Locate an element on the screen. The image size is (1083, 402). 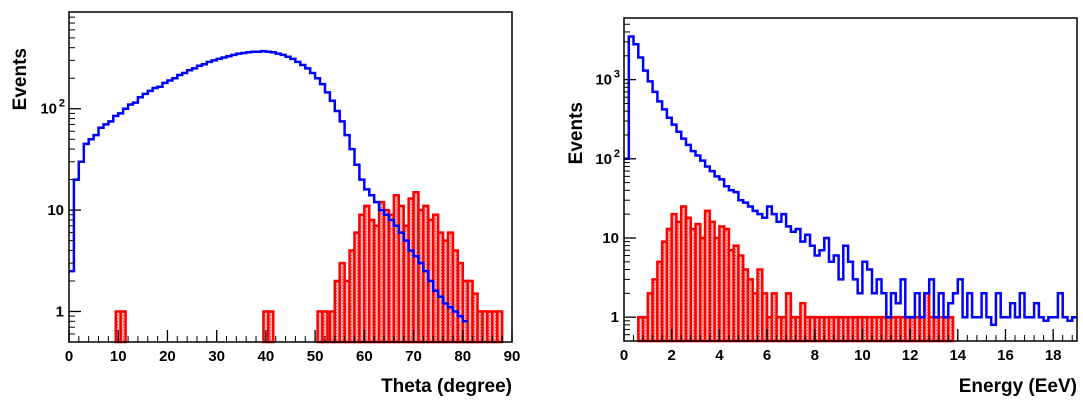
x-tick-label: 90 is located at coordinates (512, 356).